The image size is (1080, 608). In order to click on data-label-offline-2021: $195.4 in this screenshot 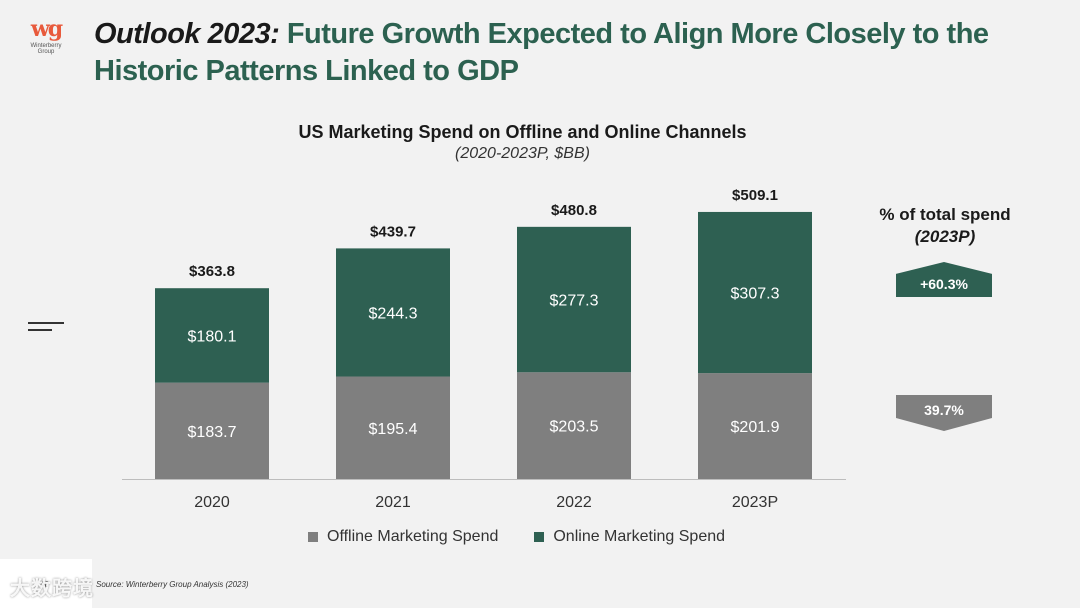, I will do `click(393, 429)`.